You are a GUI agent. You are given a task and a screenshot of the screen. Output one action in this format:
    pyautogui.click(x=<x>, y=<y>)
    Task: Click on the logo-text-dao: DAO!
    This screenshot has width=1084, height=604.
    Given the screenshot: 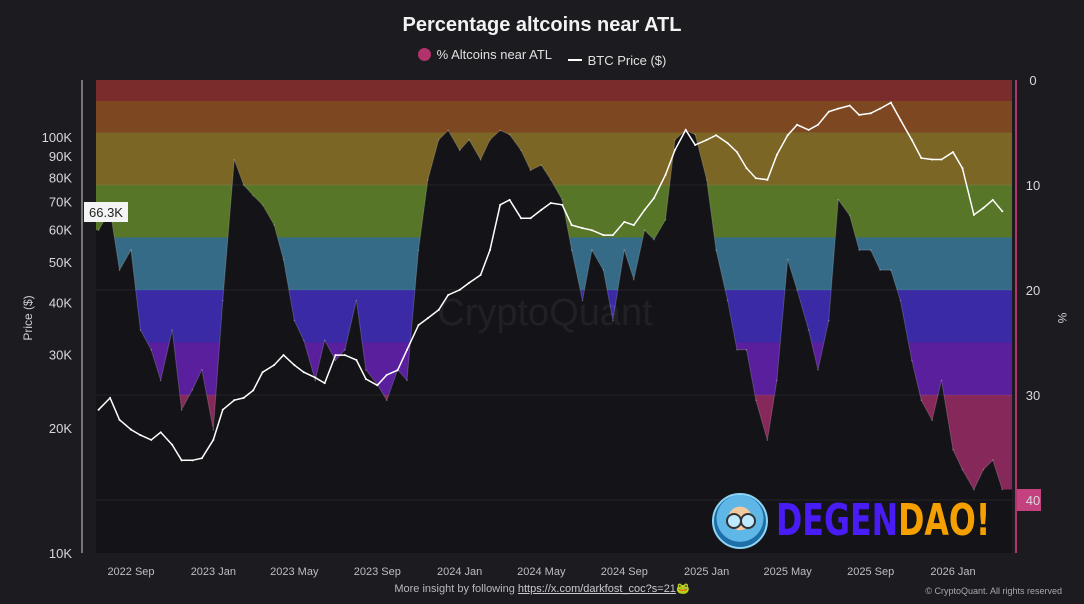 What is the action you would take?
    pyautogui.click(x=944, y=520)
    